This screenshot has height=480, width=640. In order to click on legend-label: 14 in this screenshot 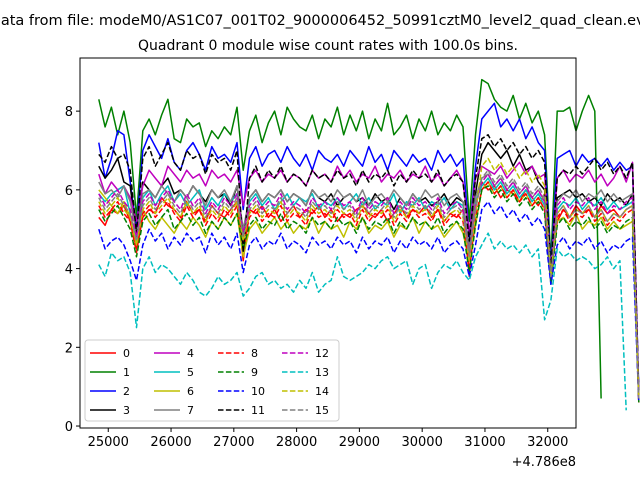, I will do `click(322, 391)`.